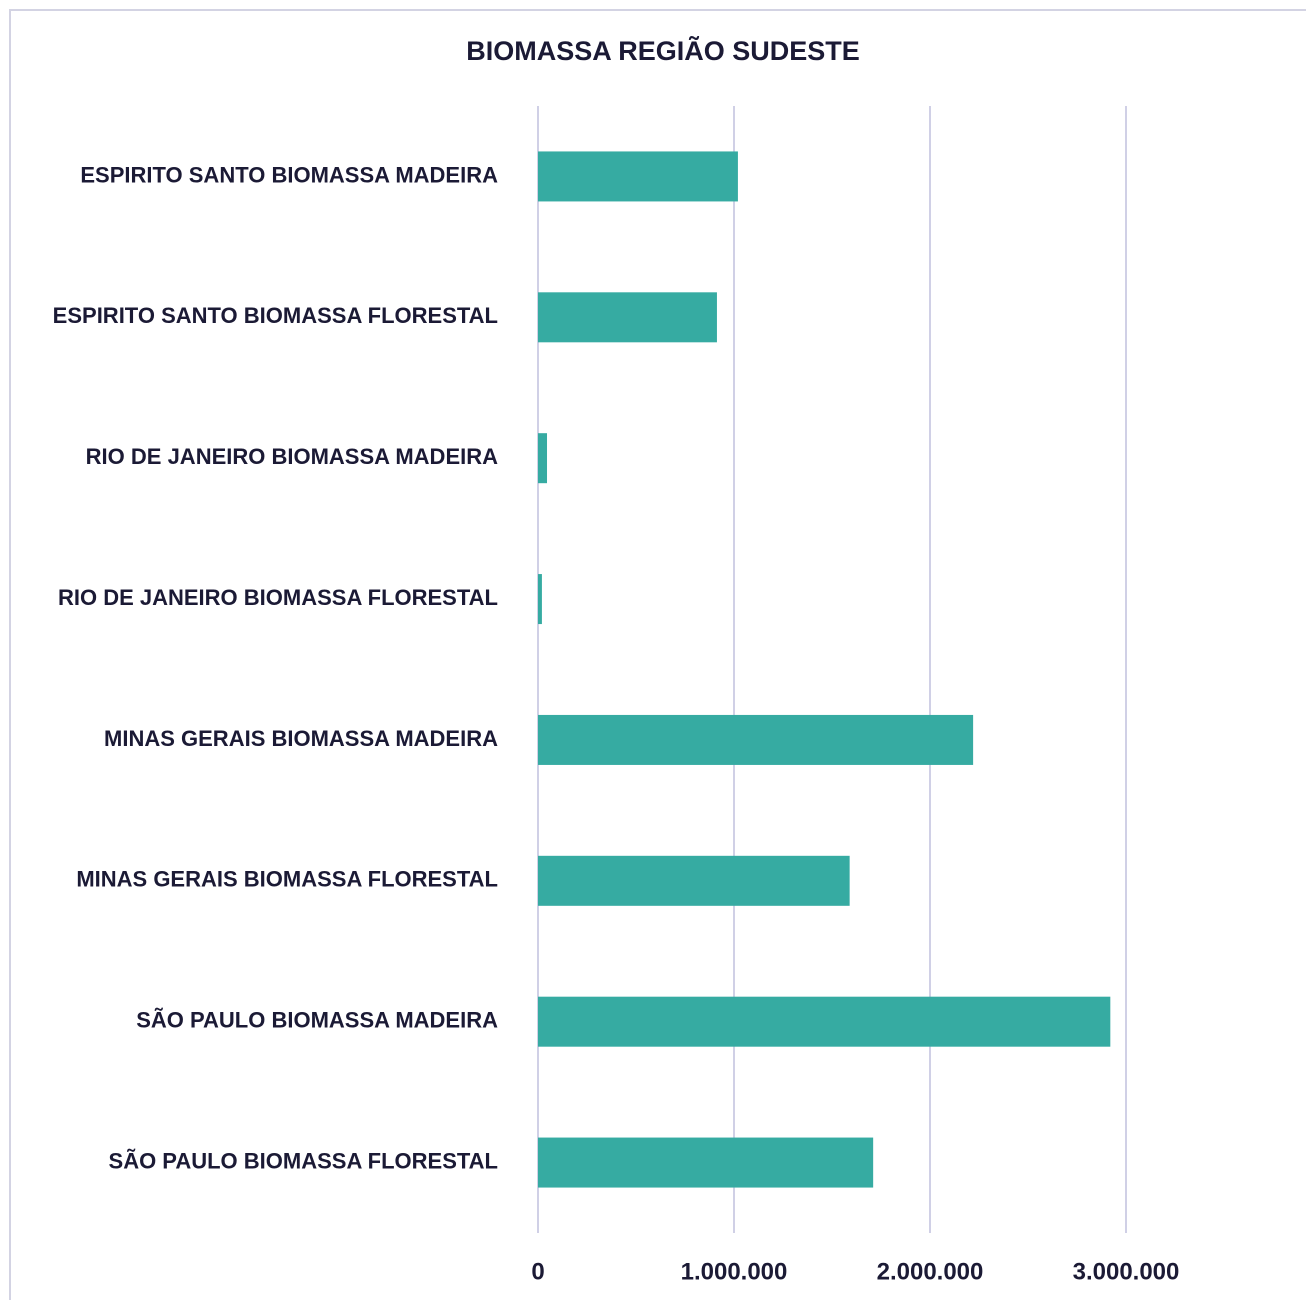 The height and width of the screenshot is (1300, 1306). What do you see at coordinates (275, 315) in the screenshot?
I see `y-tick-label: ESPIRITO SANTO BIOMASSA FLORESTAL` at bounding box center [275, 315].